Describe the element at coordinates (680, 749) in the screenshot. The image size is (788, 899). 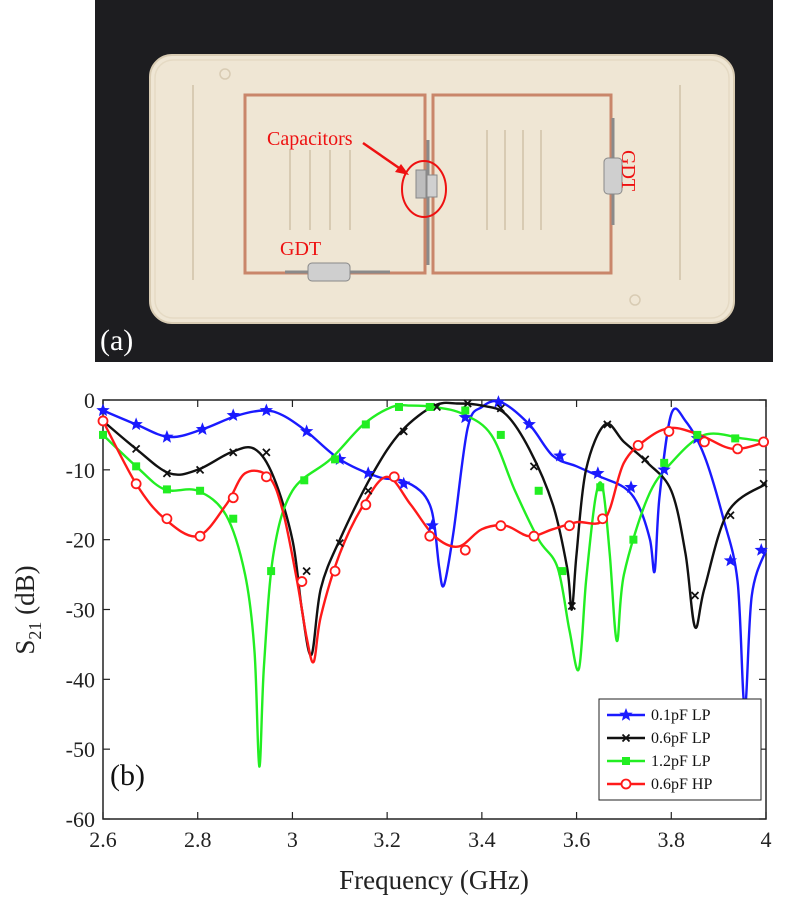
I see `legend: 0.1pF LP 0.6pF LP 1.2pF LP 0.6pF HP` at that location.